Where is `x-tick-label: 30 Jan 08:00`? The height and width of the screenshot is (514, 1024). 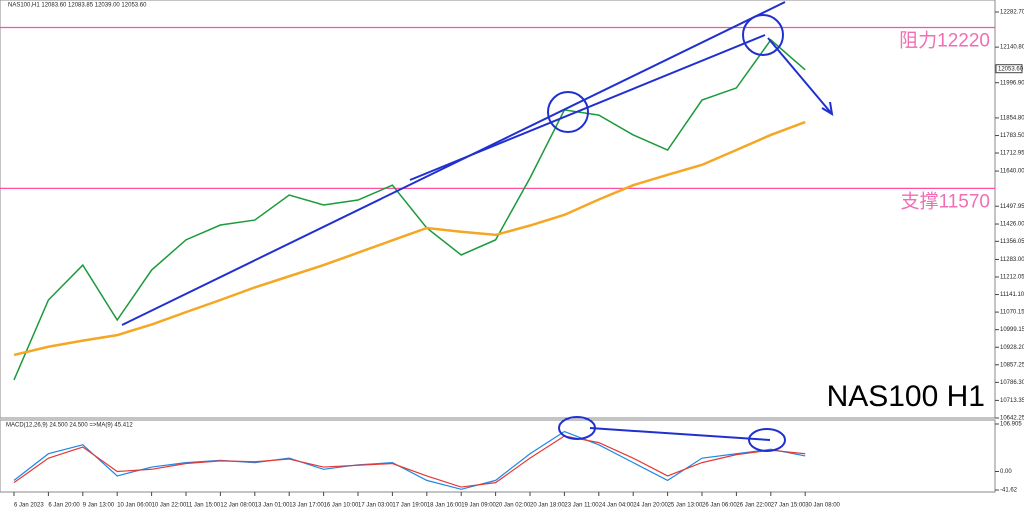 x-tick-label: 30 Jan 08:00 is located at coordinates (822, 506).